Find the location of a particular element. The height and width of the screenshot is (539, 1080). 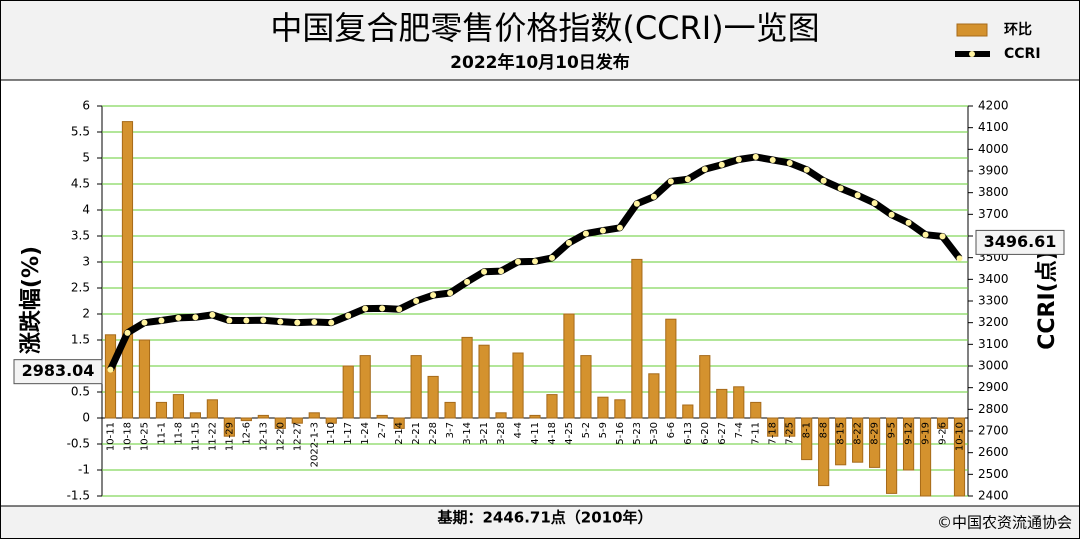

y2-axis-label: CCRI(点) is located at coordinates (1047, 300).